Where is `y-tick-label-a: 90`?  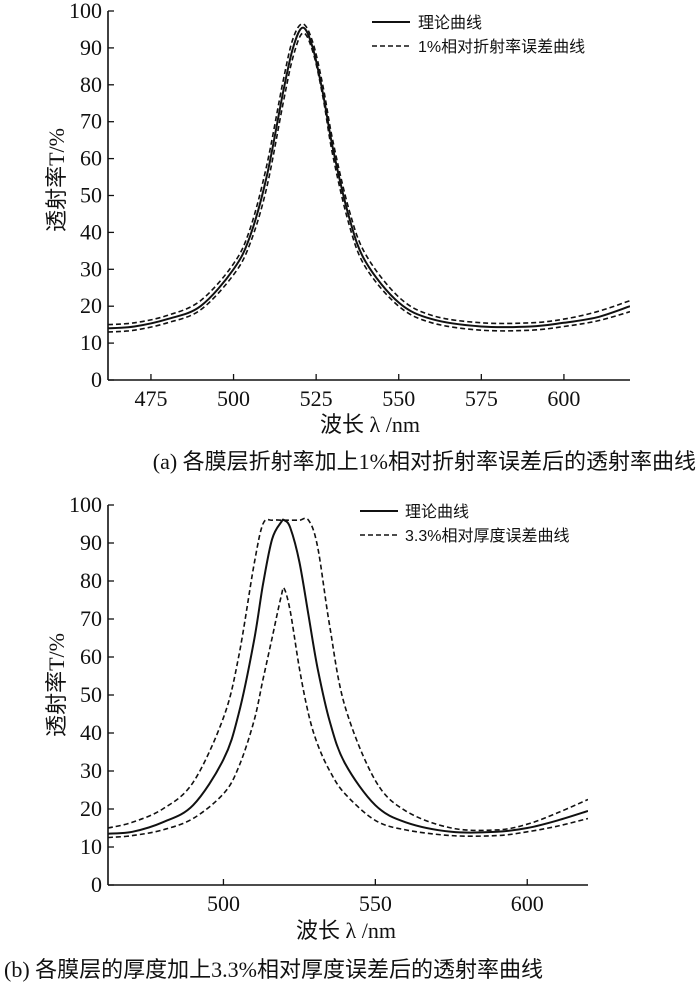 y-tick-label-a: 90 is located at coordinates (91, 47).